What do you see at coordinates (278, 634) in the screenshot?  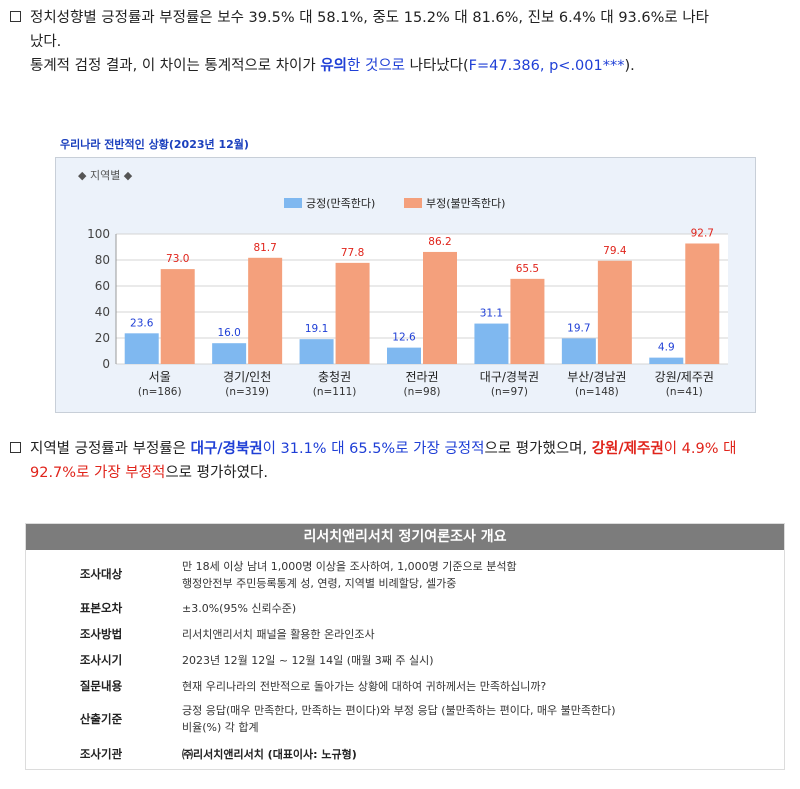 I see `row-value: 리서치앤리서치 패널을 활용한 온라인조사` at bounding box center [278, 634].